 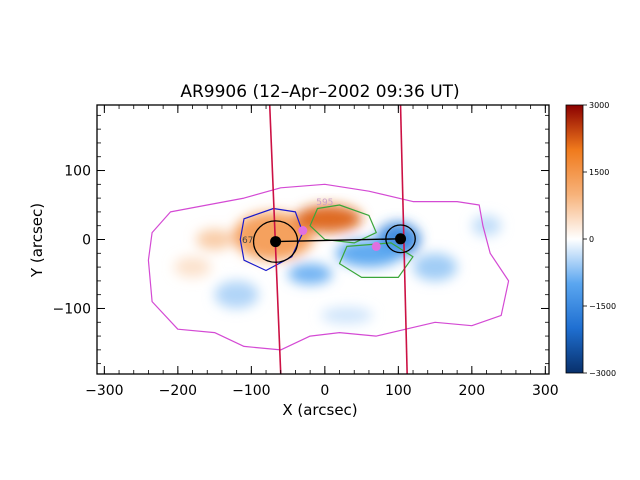 What do you see at coordinates (599, 239) in the screenshot?
I see `colorbar-ticks: 3000 1500 0 −1500 −3000` at bounding box center [599, 239].